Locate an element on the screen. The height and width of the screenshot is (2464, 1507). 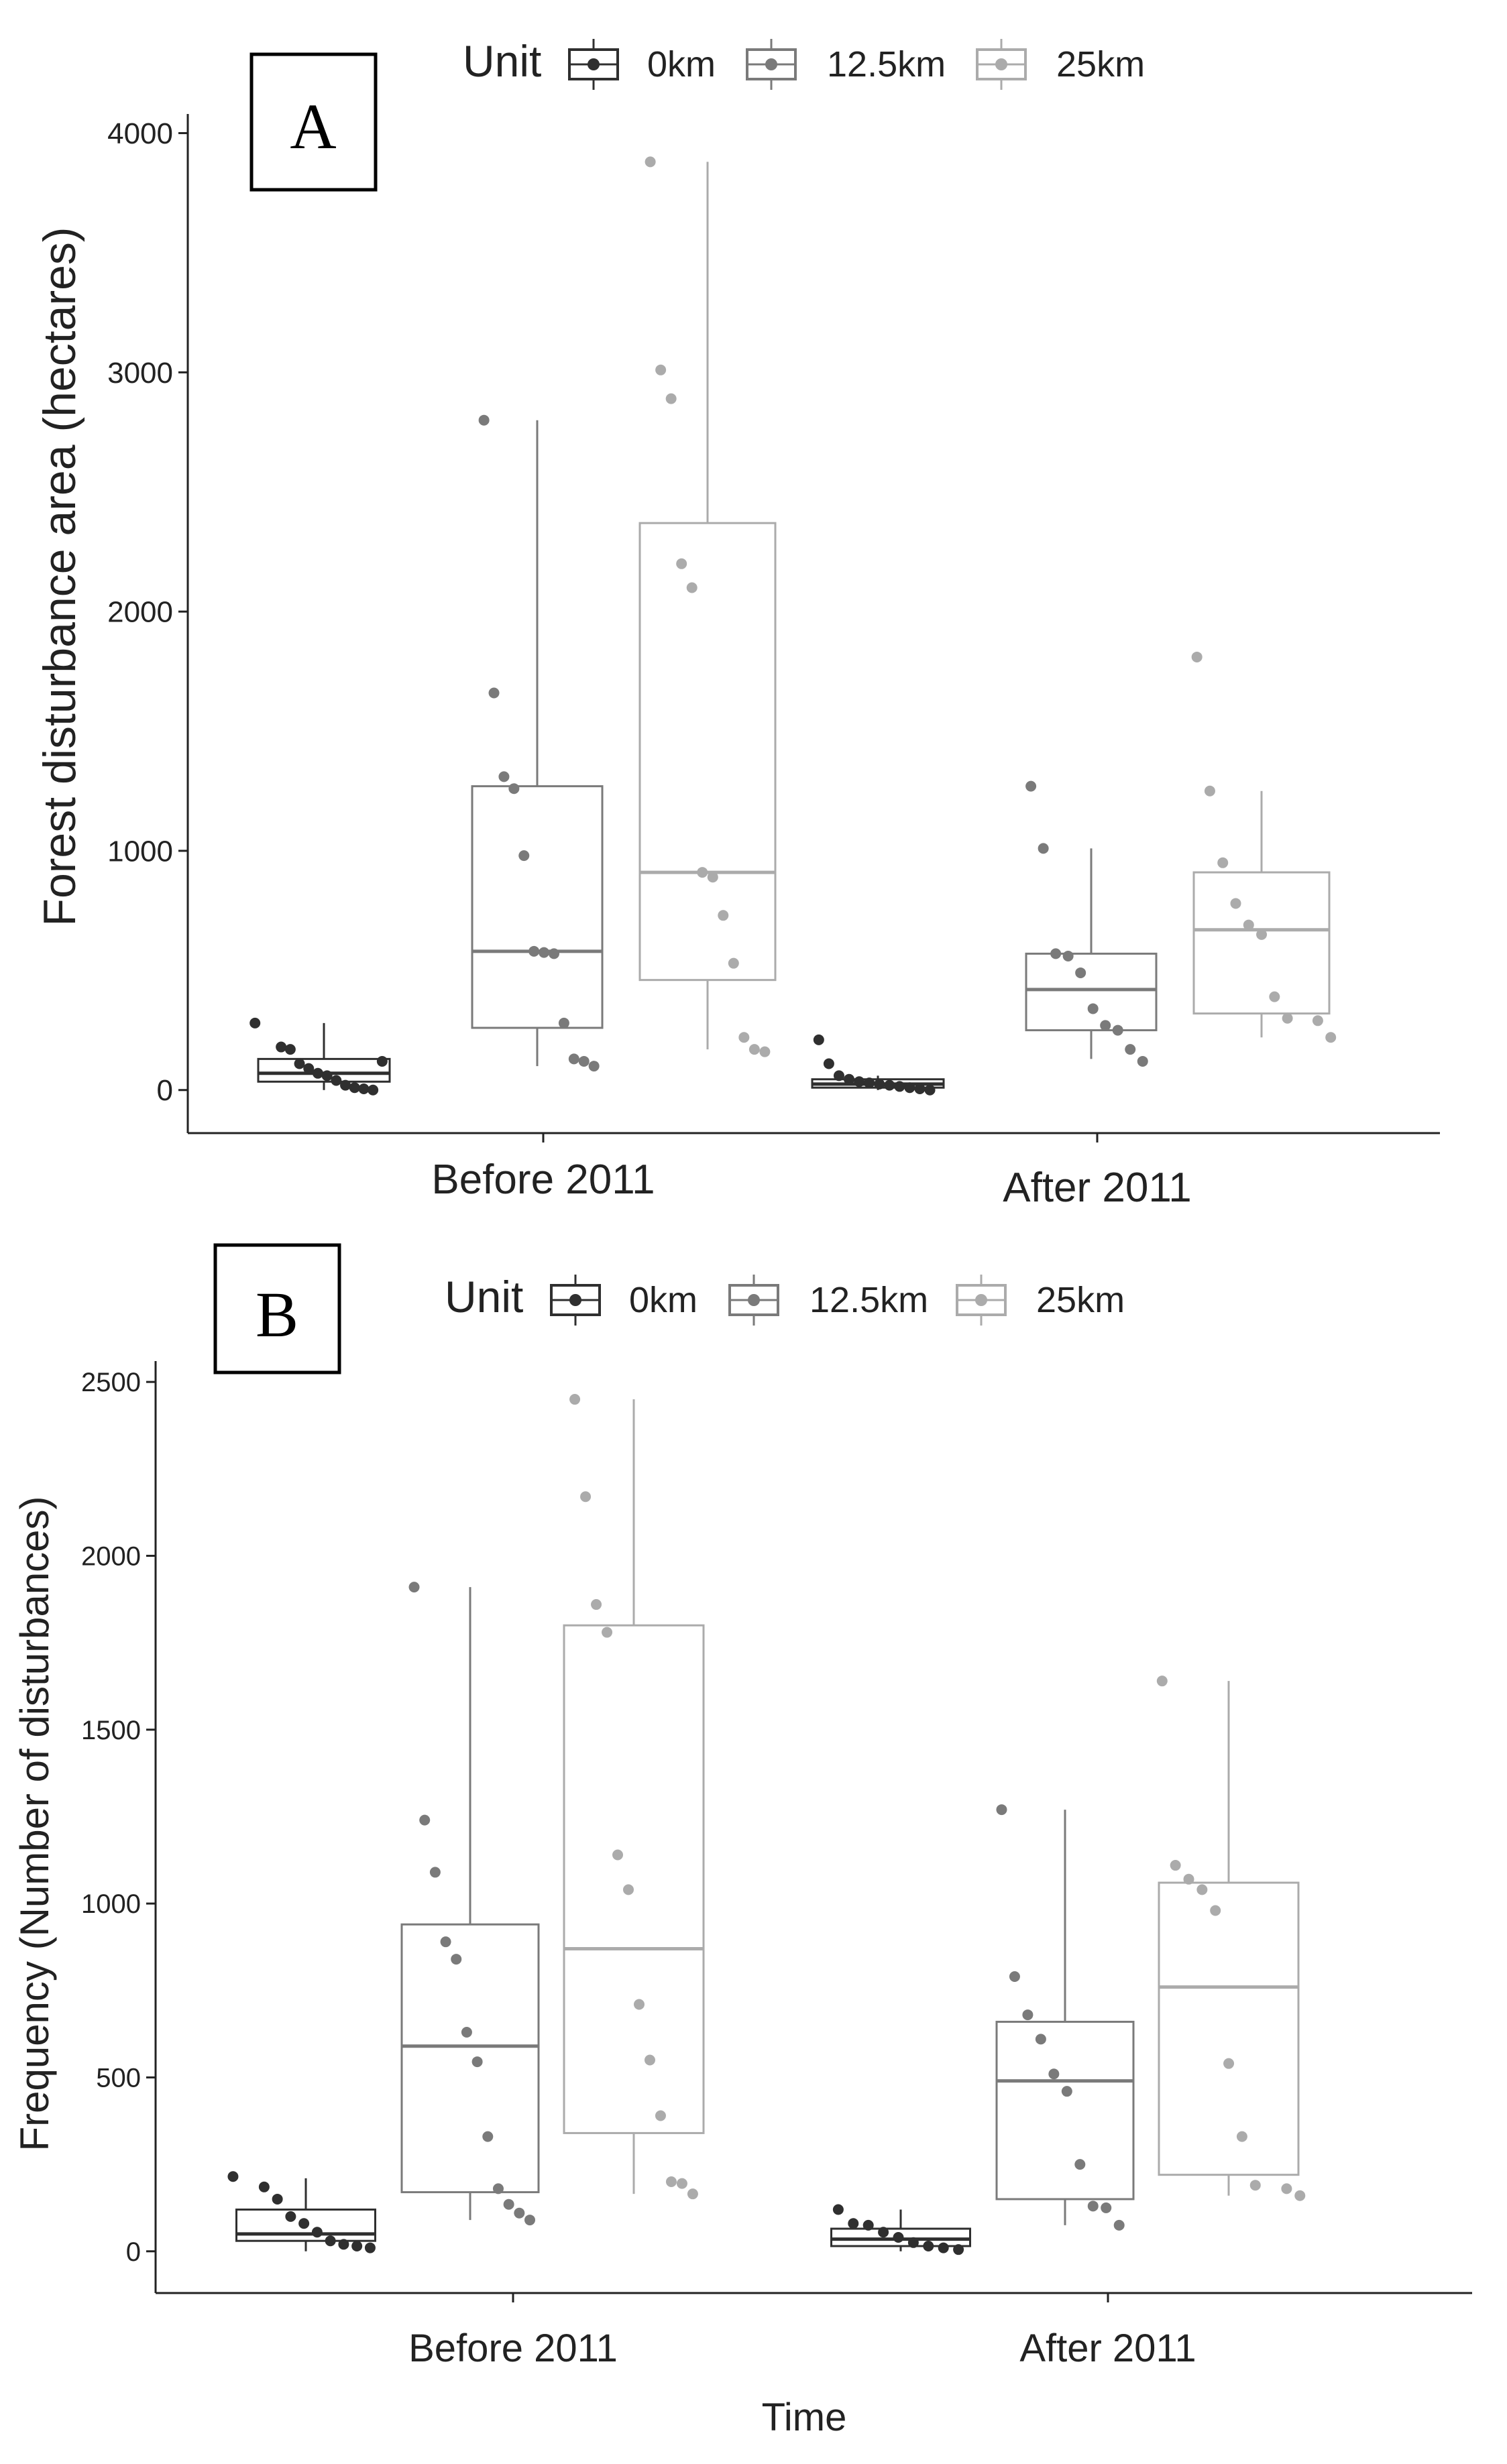
y-axis-title-b: Frequency (Number of disturbances) is located at coordinates (34, 1823).